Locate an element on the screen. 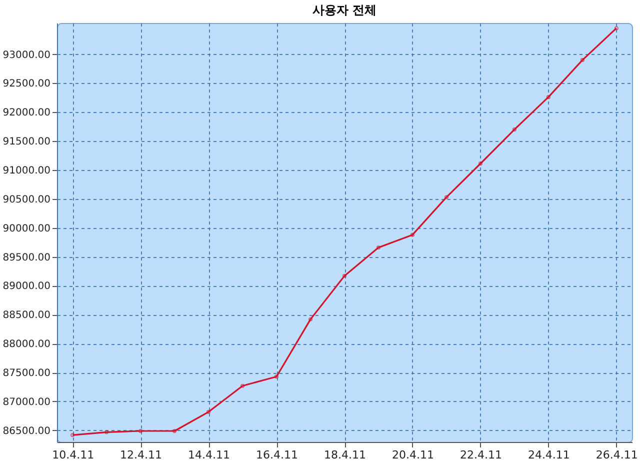 This screenshot has width=640, height=464. x-tick-label: 16.4.11 is located at coordinates (277, 455).